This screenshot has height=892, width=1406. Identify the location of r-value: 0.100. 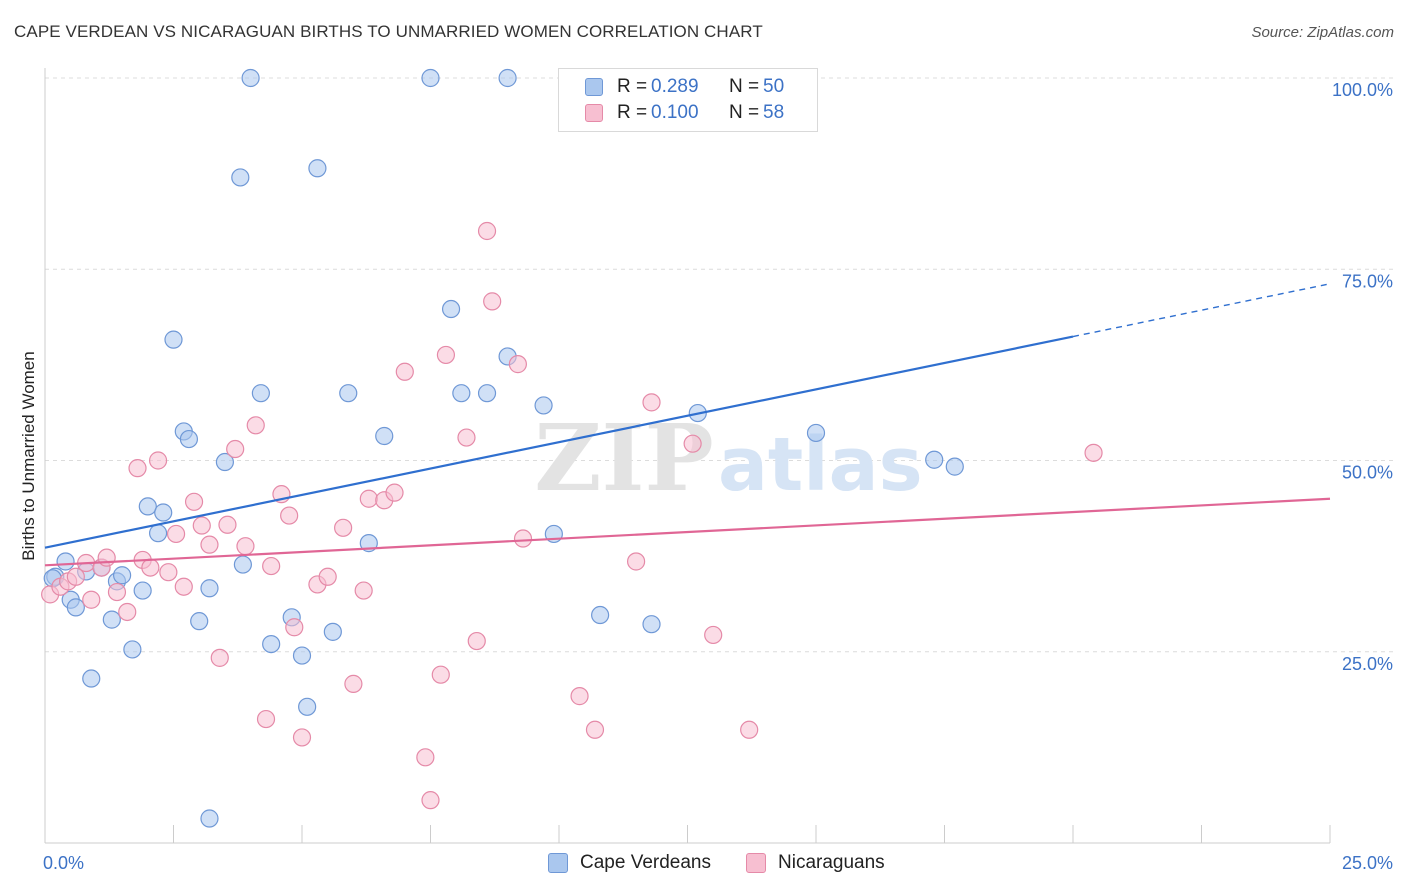
(675, 112).